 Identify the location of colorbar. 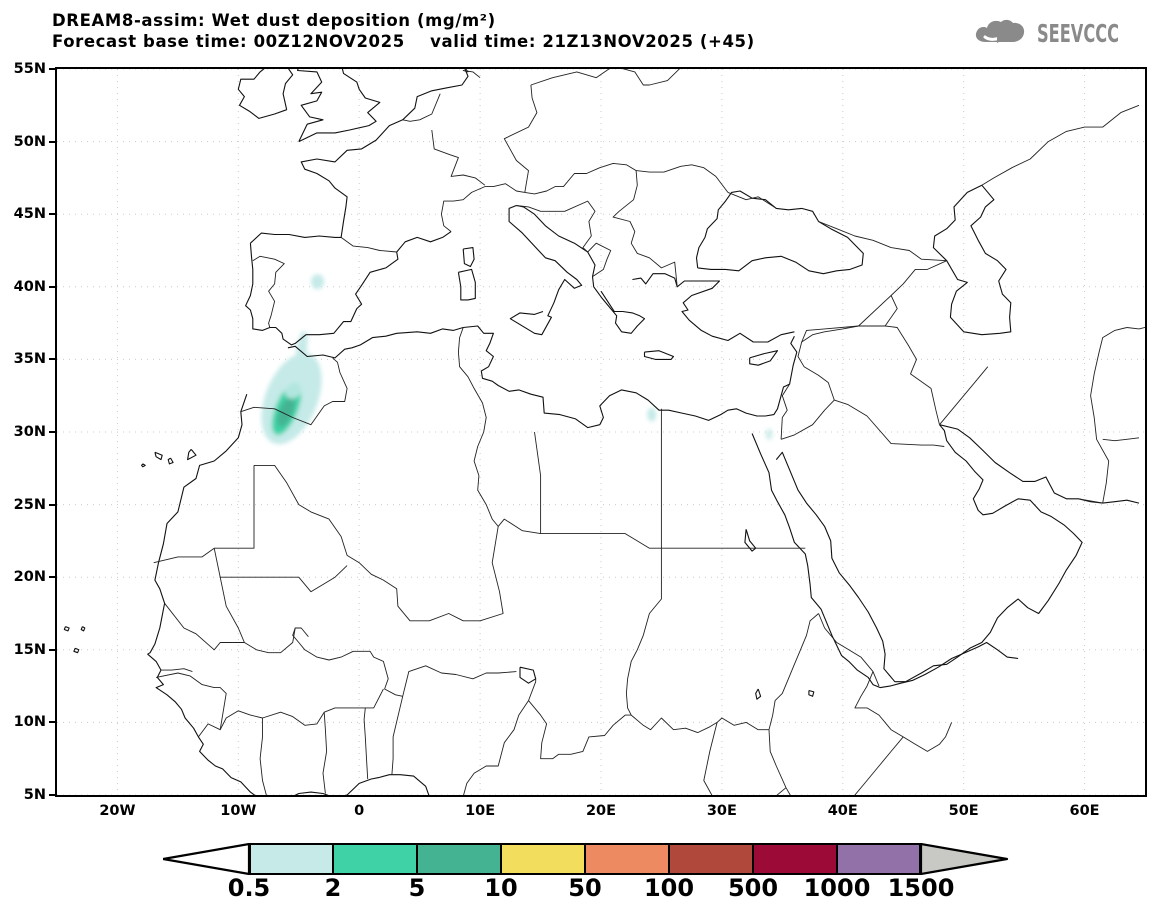
(585, 859).